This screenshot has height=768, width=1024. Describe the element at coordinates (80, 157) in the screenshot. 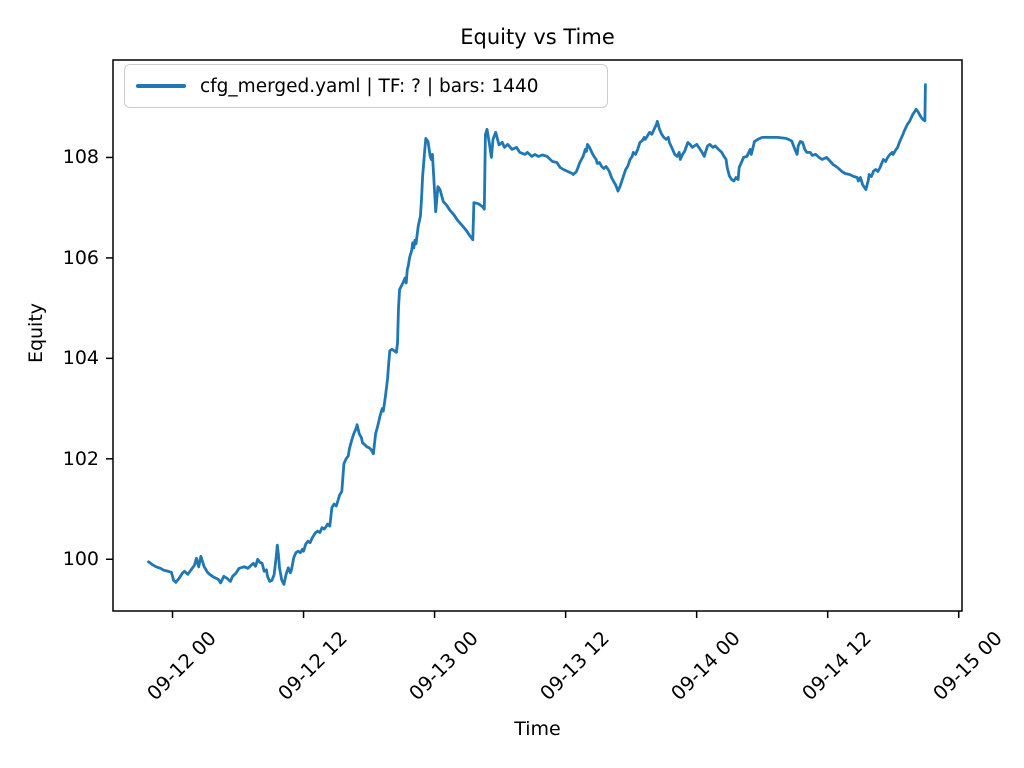

I see `y-tick-label: 108` at that location.